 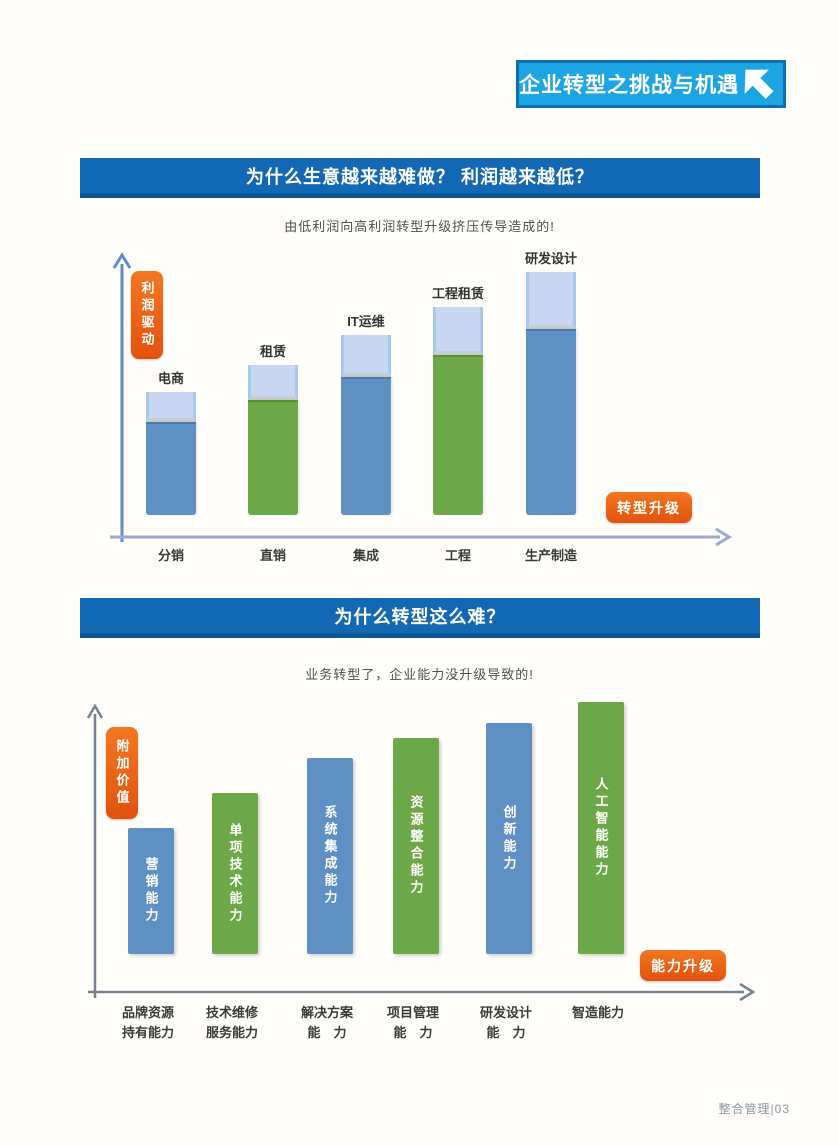 I want to click on chart2-x-axis, so click(x=422, y=992).